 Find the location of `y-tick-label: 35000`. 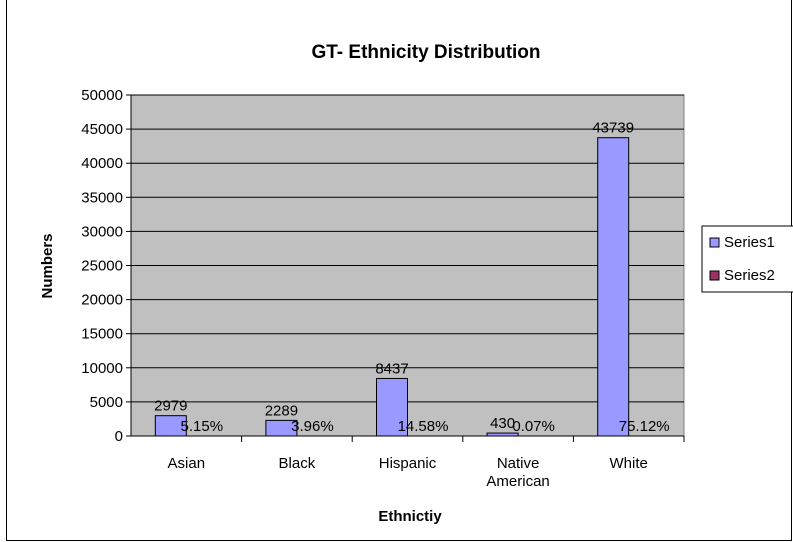

y-tick-label: 35000 is located at coordinates (102, 197).